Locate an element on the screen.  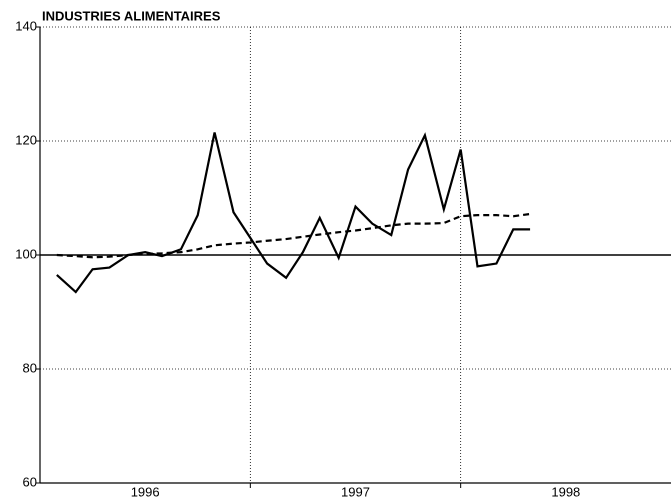
y-tick-label: 60 is located at coordinates (30, 481).